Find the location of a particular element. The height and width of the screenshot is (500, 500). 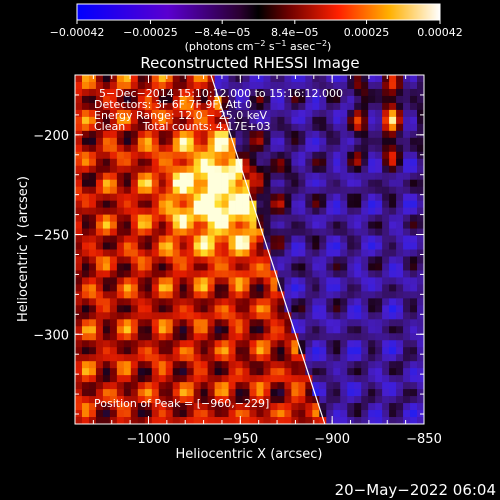

y-tick-label: −200 is located at coordinates (51, 136).